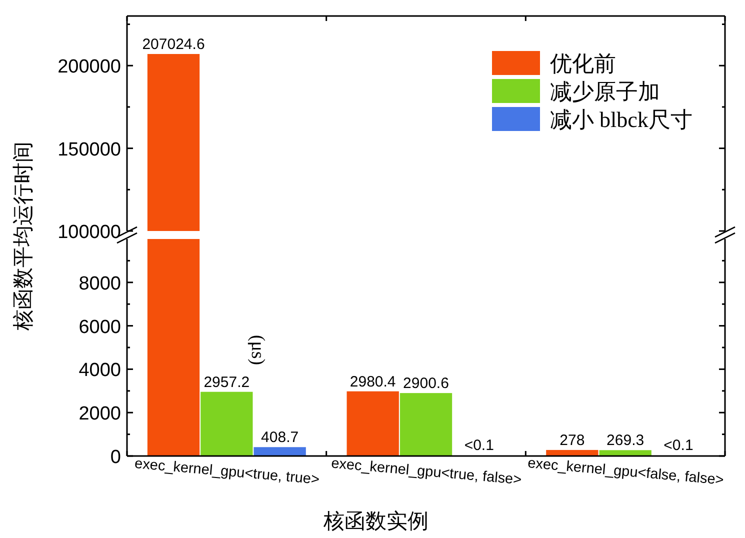  Describe the element at coordinates (115, 457) in the screenshot. I see `y-tick-label: 0` at that location.